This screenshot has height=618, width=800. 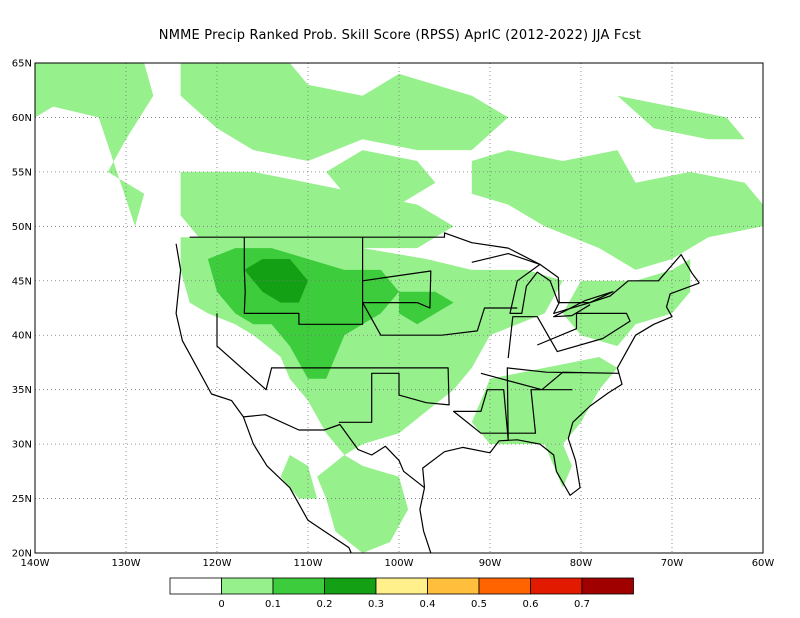 I want to click on mexico-gulf-coast, so click(x=425, y=520).